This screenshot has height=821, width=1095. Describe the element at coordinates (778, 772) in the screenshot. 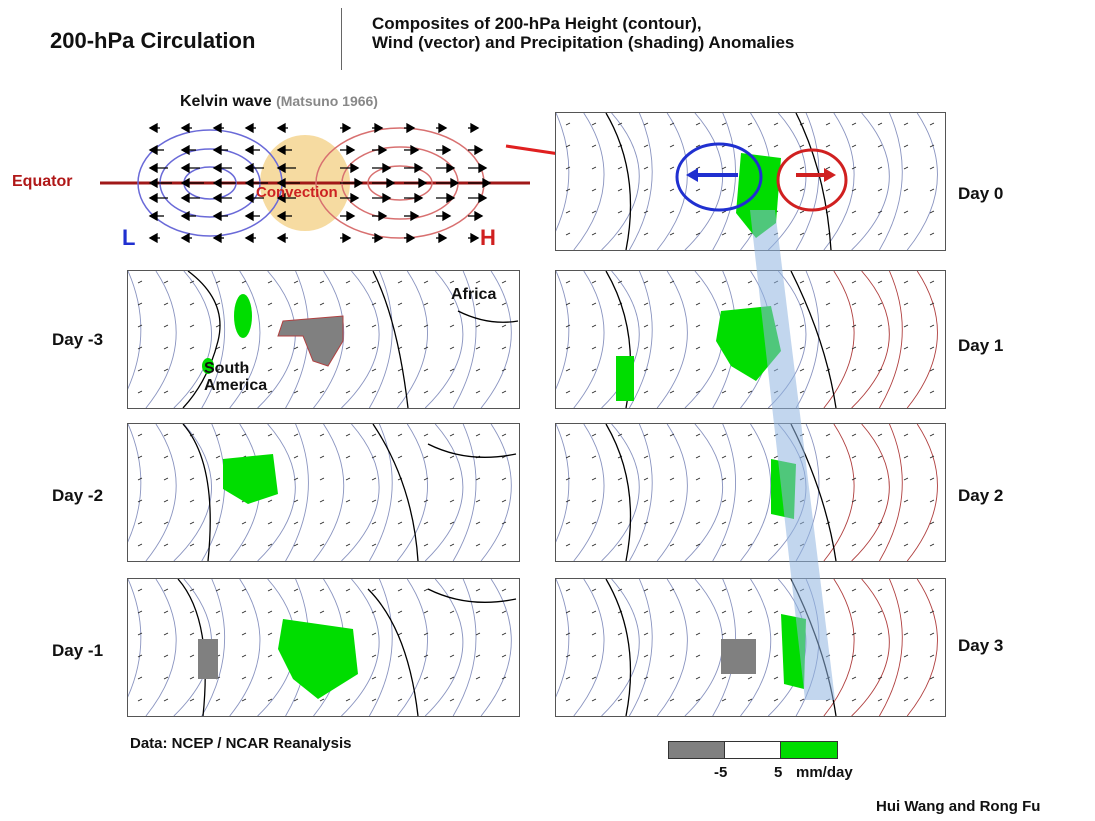

I see `legend-max-label: 5` at that location.